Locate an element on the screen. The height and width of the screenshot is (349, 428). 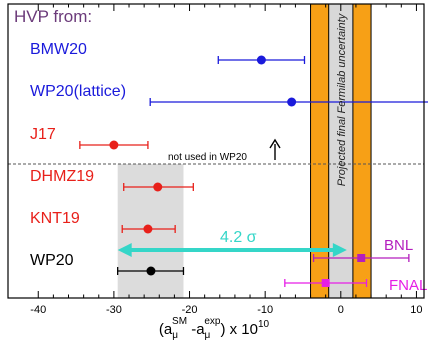
entry-label: J17 is located at coordinates (43, 134).